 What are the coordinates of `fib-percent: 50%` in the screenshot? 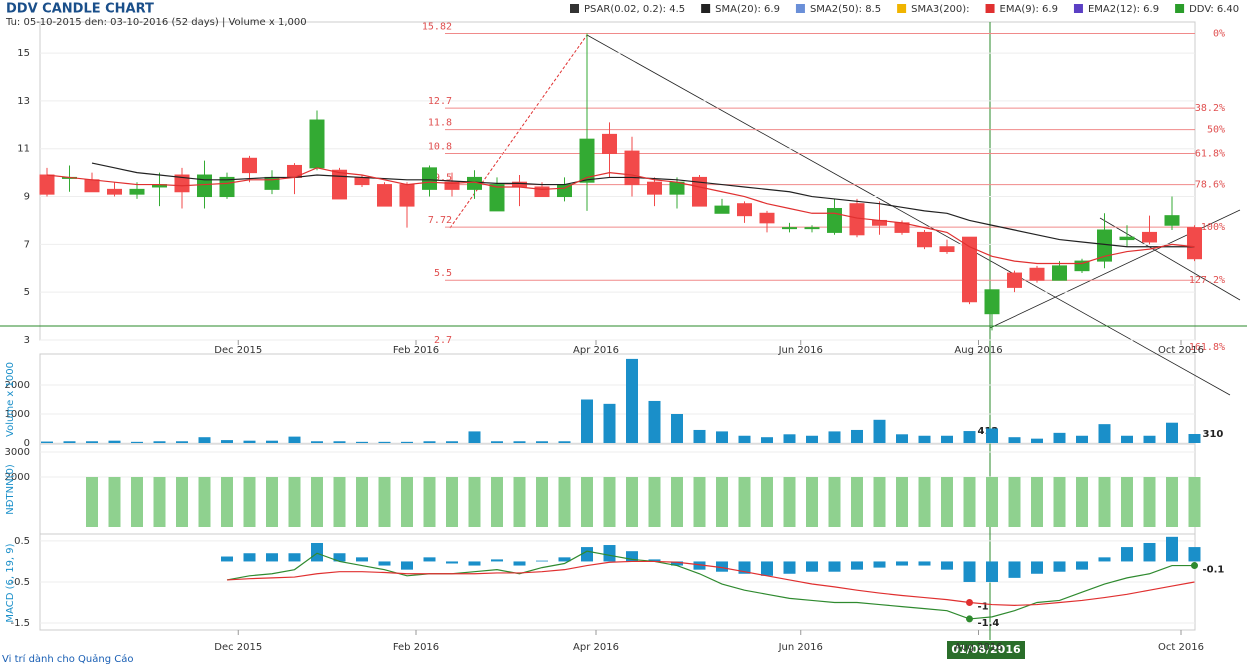 It's located at (1216, 130).